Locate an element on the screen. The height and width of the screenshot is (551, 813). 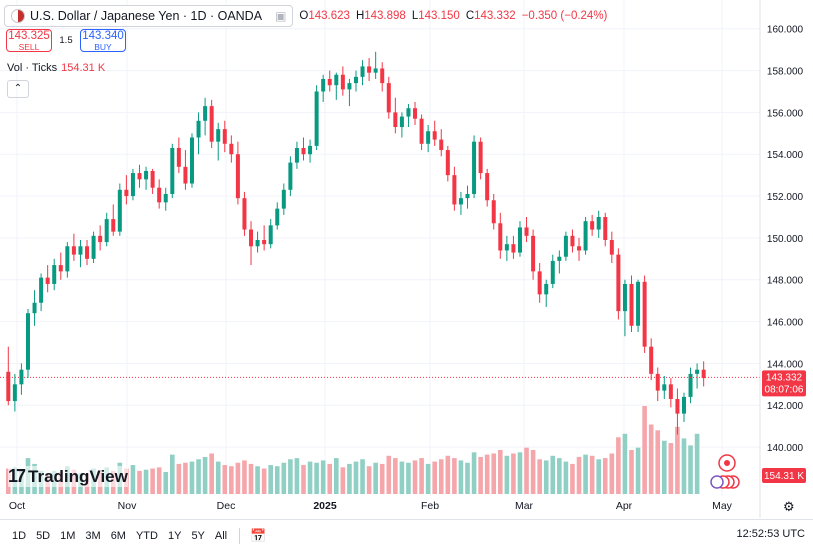
collapse-legend-button: ⌃ is located at coordinates (18, 89).